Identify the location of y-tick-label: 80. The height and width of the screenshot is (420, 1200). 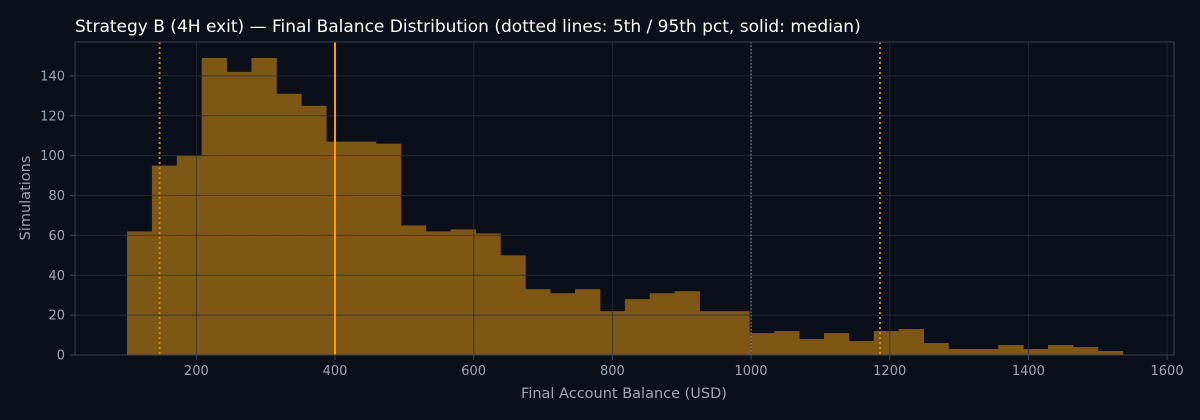
(56, 196).